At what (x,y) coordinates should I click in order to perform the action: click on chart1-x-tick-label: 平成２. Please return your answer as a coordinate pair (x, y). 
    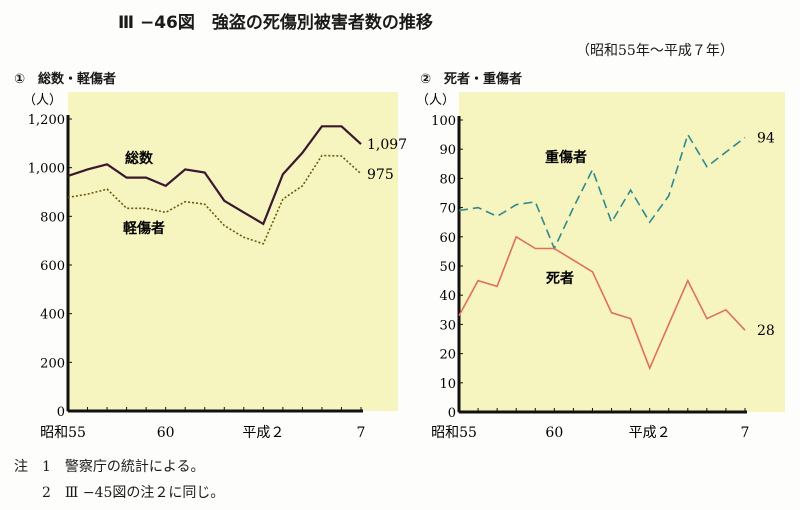
    Looking at the image, I should click on (263, 433).